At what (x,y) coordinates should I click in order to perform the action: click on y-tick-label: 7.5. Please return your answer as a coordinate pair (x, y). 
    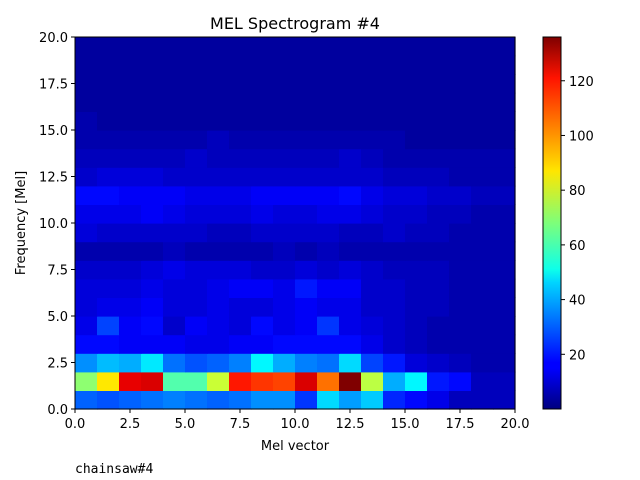
    Looking at the image, I should click on (57, 271).